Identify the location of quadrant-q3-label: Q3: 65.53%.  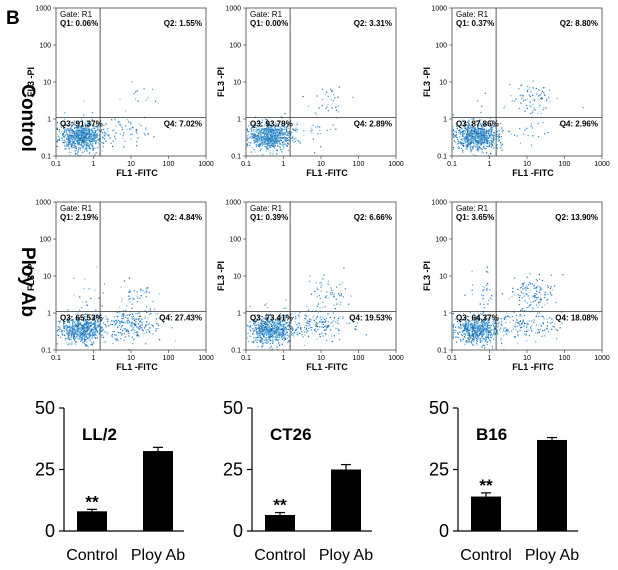
(81, 317).